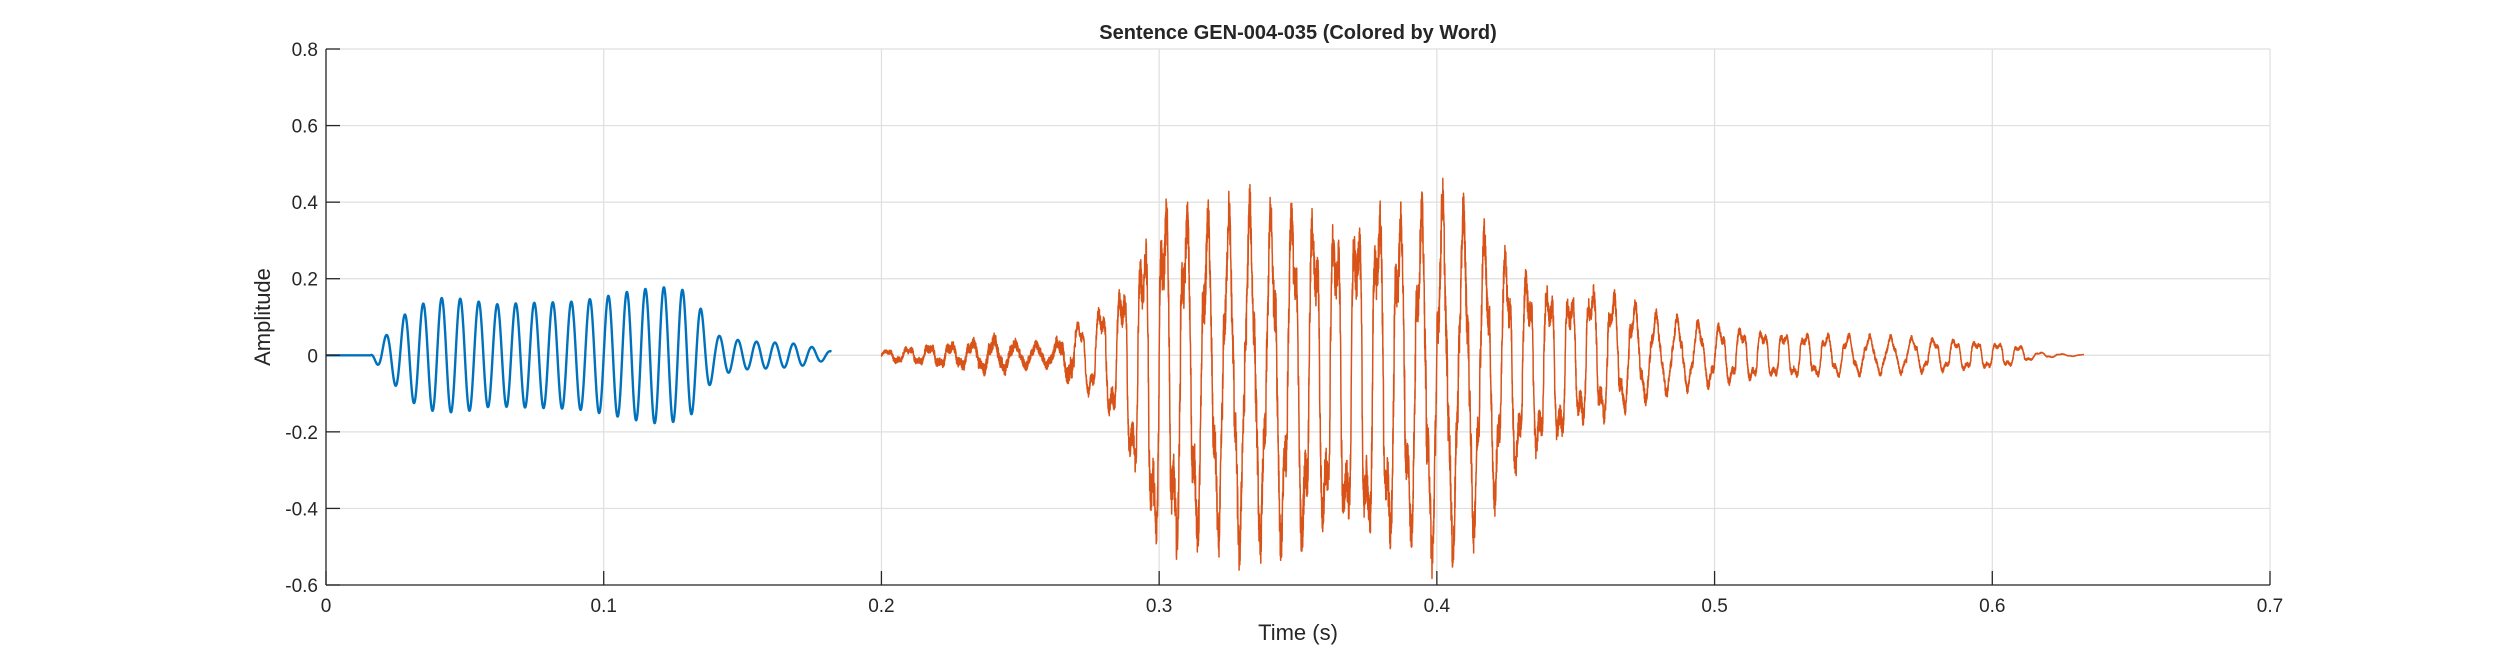 The width and height of the screenshot is (2500, 662). What do you see at coordinates (301, 586) in the screenshot?
I see `y-tick-label: -0.6` at bounding box center [301, 586].